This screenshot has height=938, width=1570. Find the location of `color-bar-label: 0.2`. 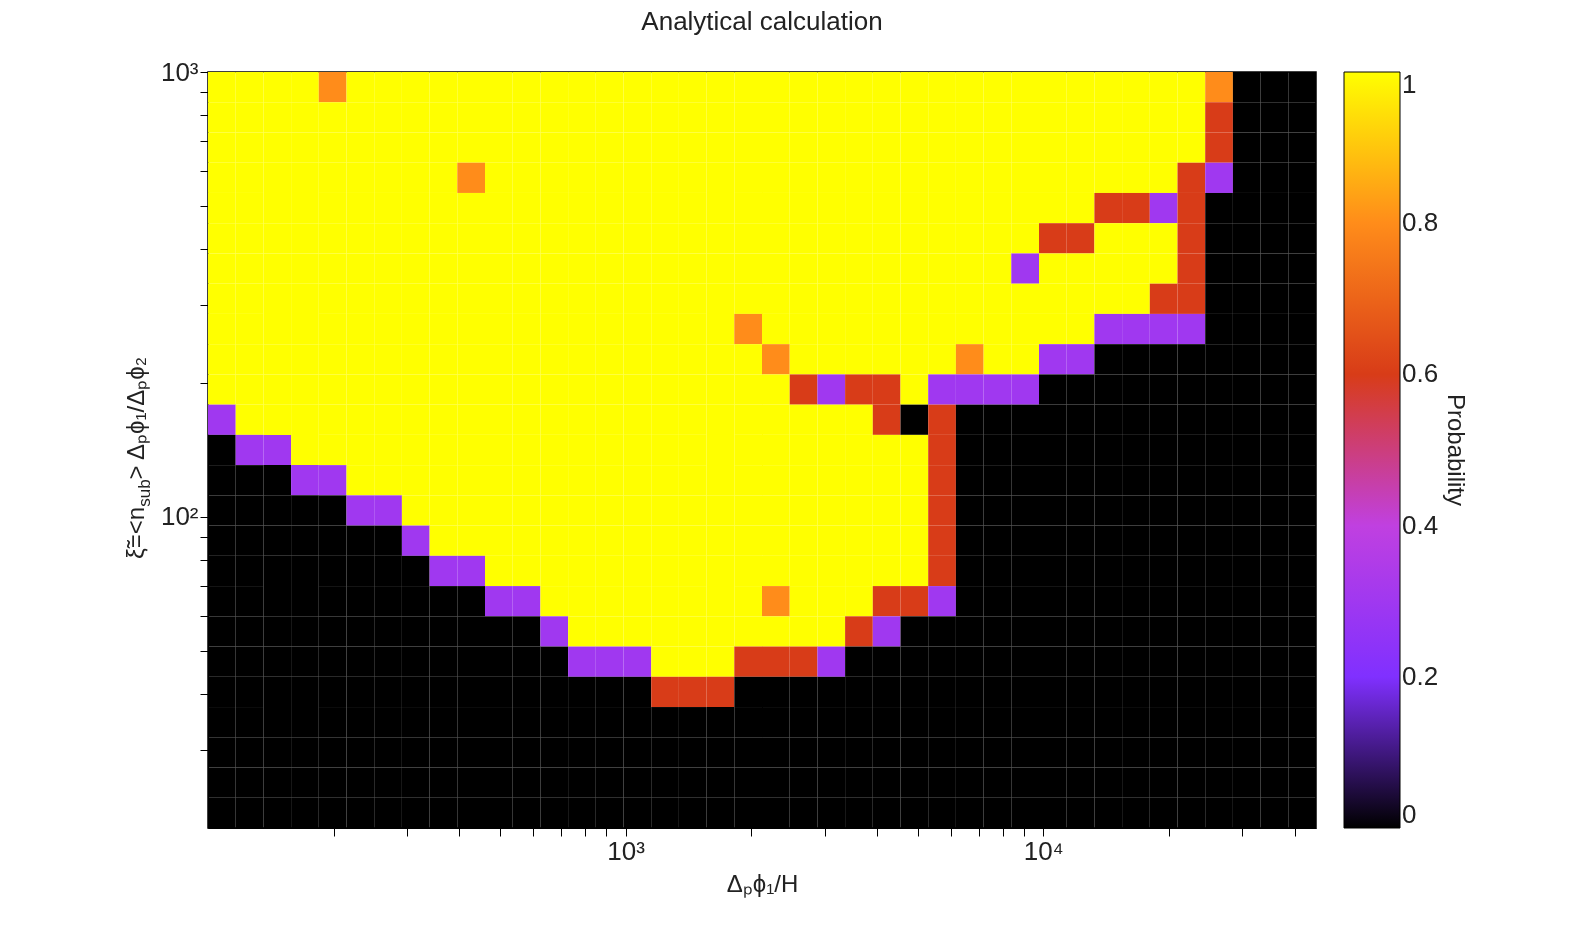

color-bar-label: 0.2 is located at coordinates (1420, 675).